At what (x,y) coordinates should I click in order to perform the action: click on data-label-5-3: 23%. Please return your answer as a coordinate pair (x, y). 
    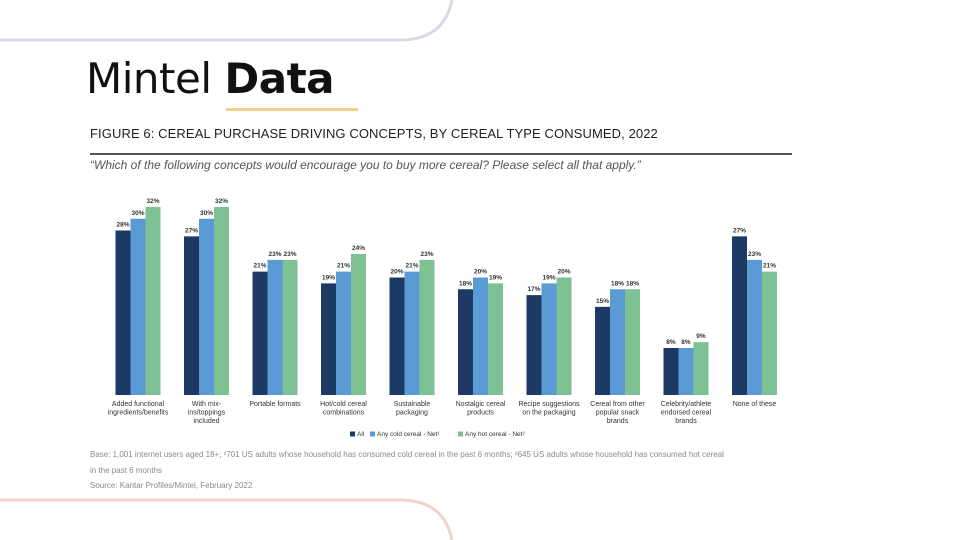
    Looking at the image, I should click on (426, 254).